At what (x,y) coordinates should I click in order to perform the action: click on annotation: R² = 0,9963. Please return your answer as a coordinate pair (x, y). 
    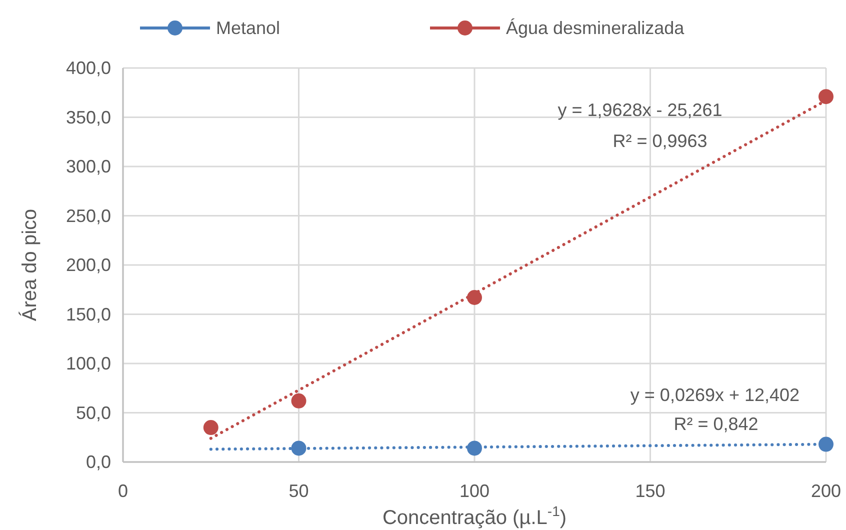
    Looking at the image, I should click on (660, 141).